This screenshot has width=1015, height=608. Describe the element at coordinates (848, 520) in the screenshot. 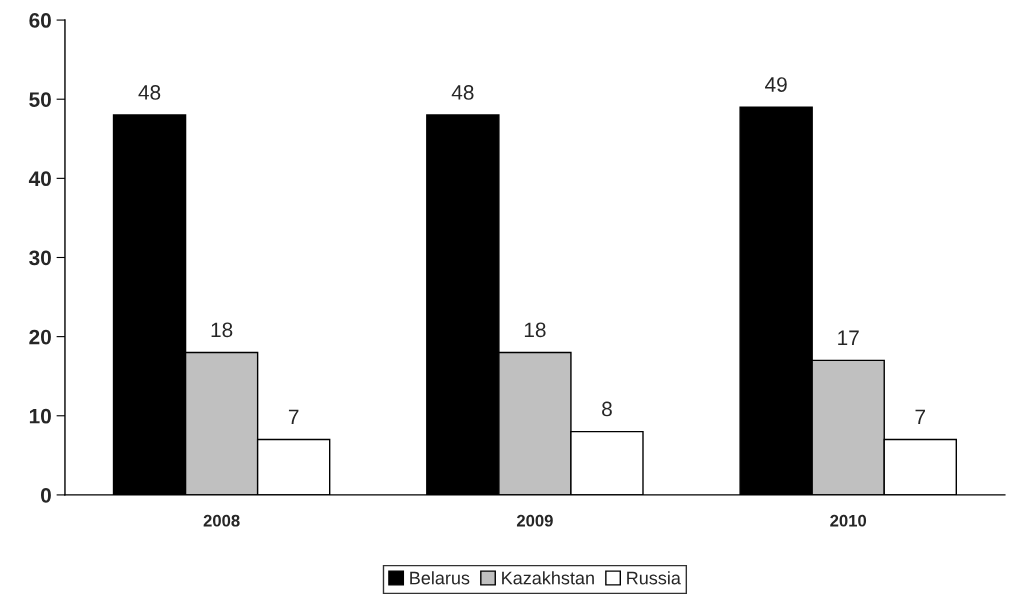

I see `x-tick-label: 2010` at that location.